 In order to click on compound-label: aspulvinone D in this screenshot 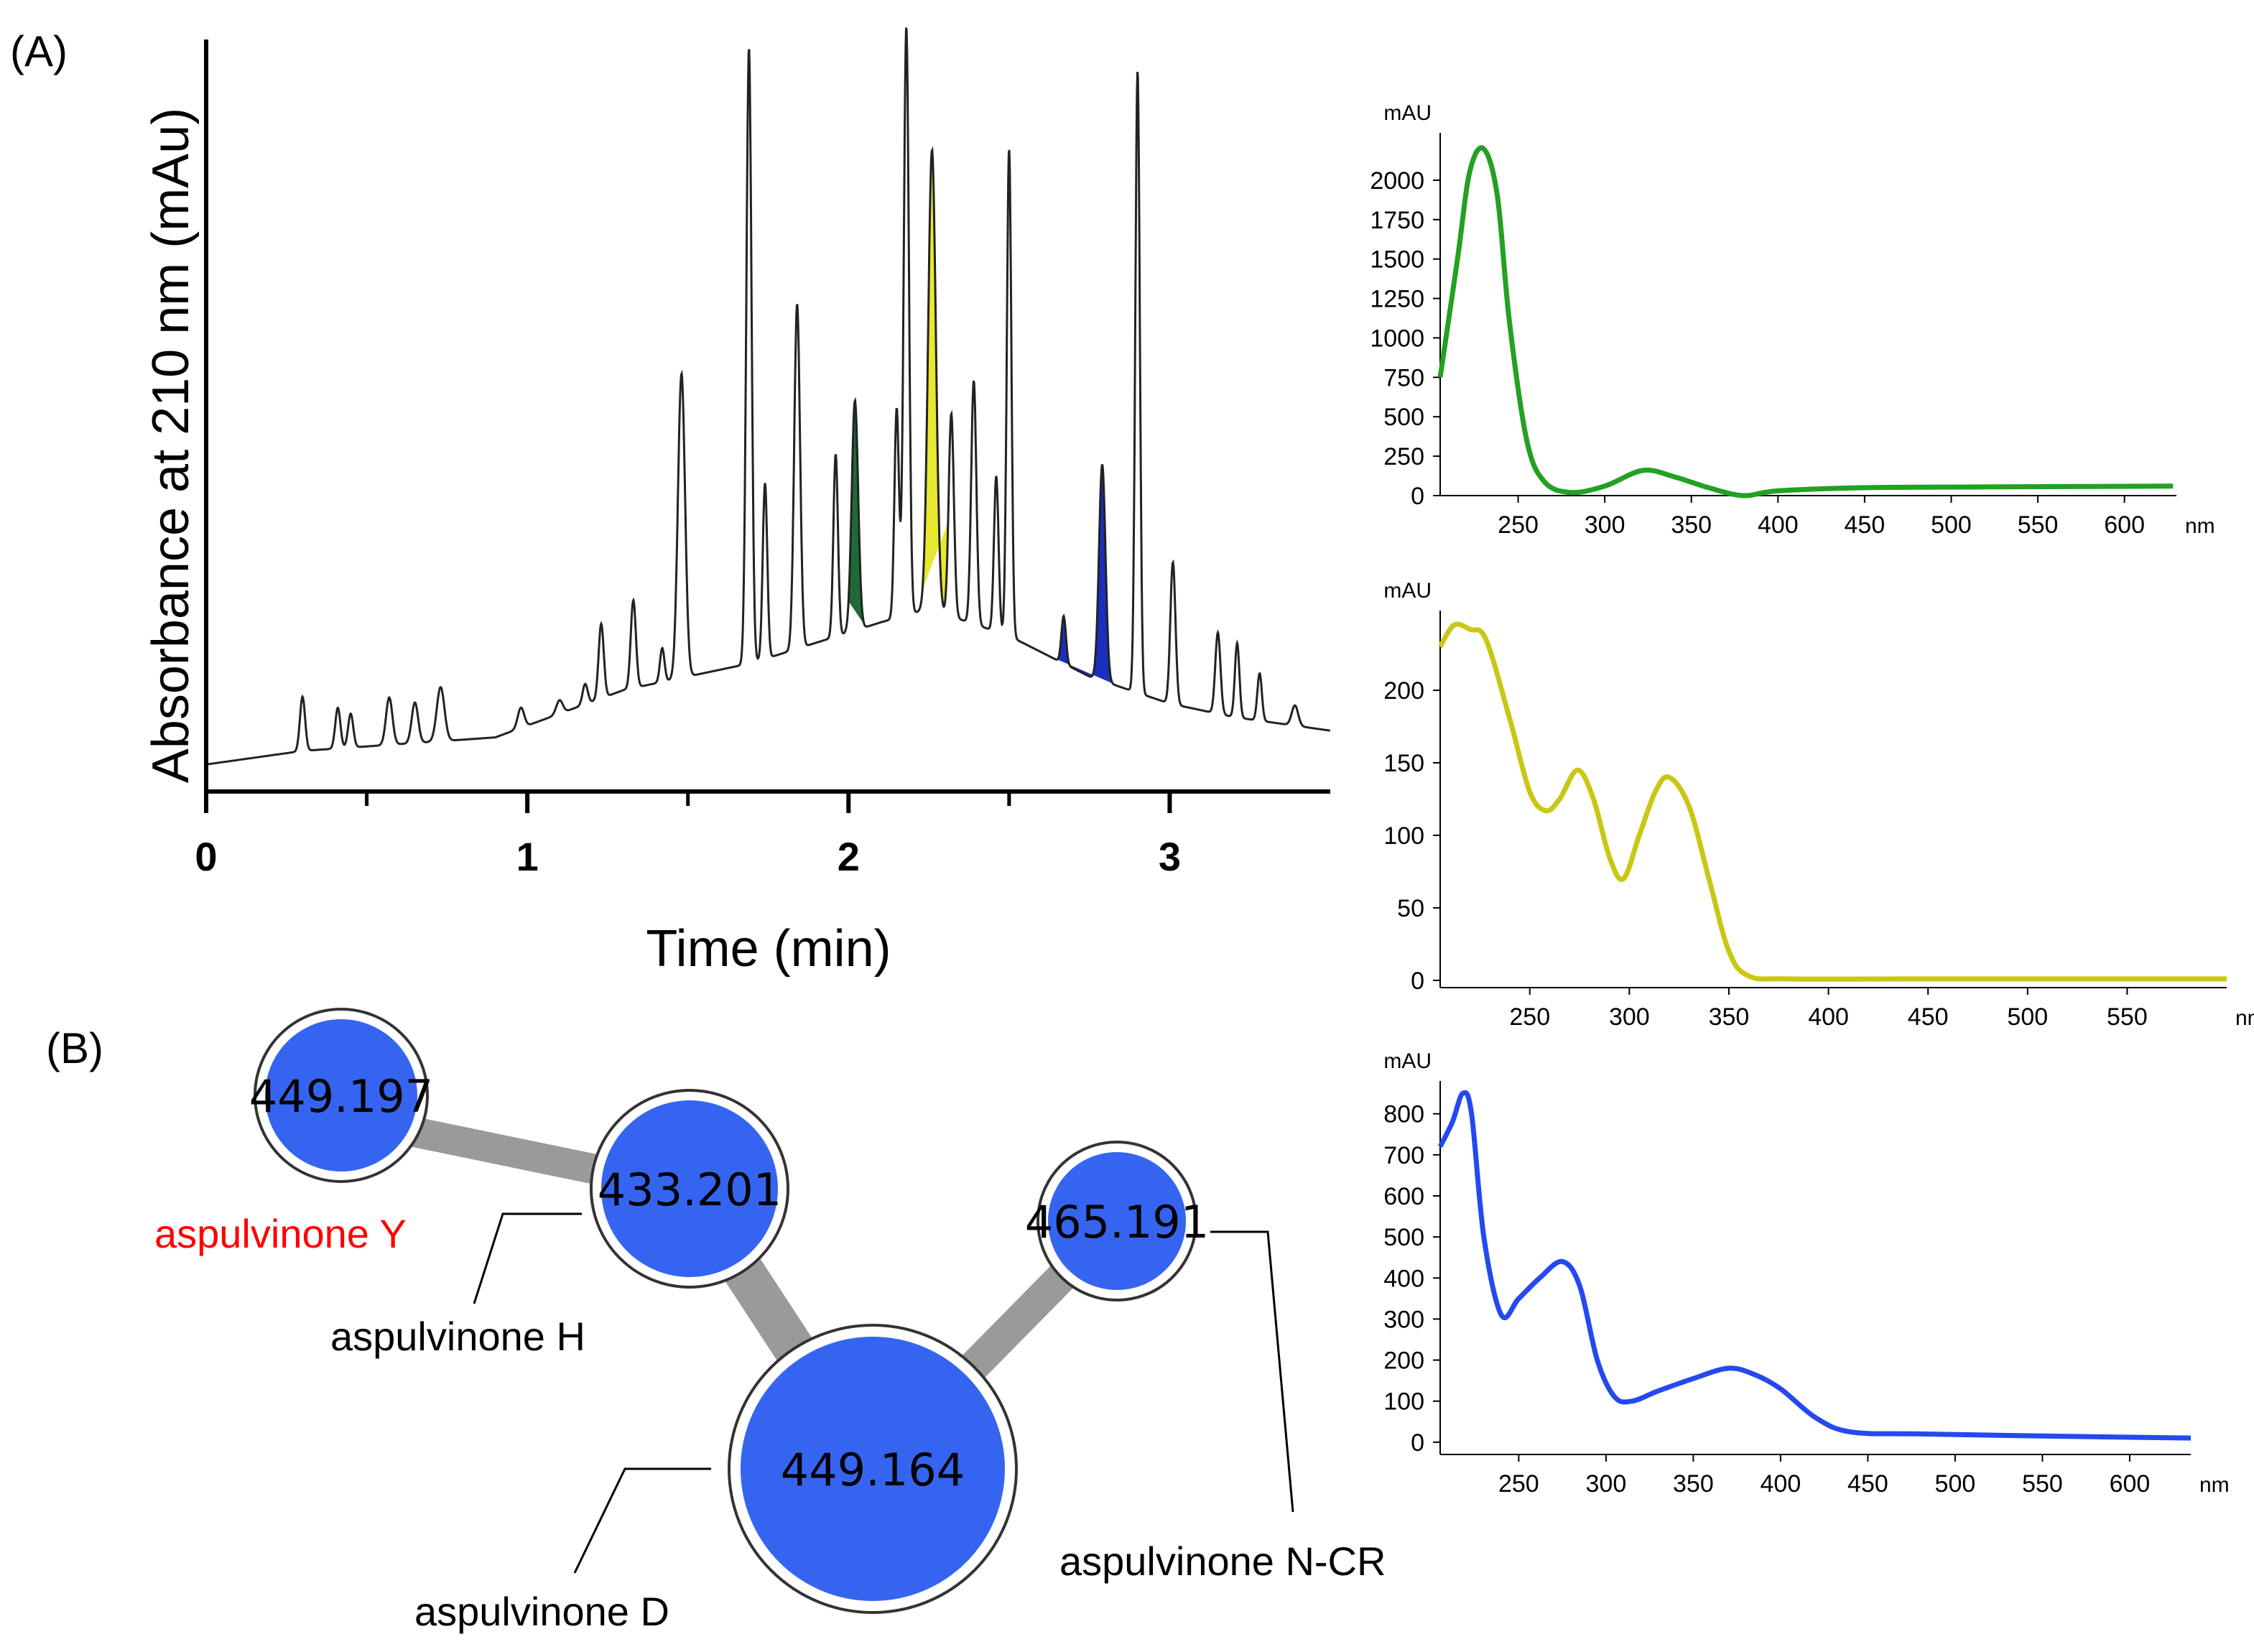, I will do `click(541, 1611)`.